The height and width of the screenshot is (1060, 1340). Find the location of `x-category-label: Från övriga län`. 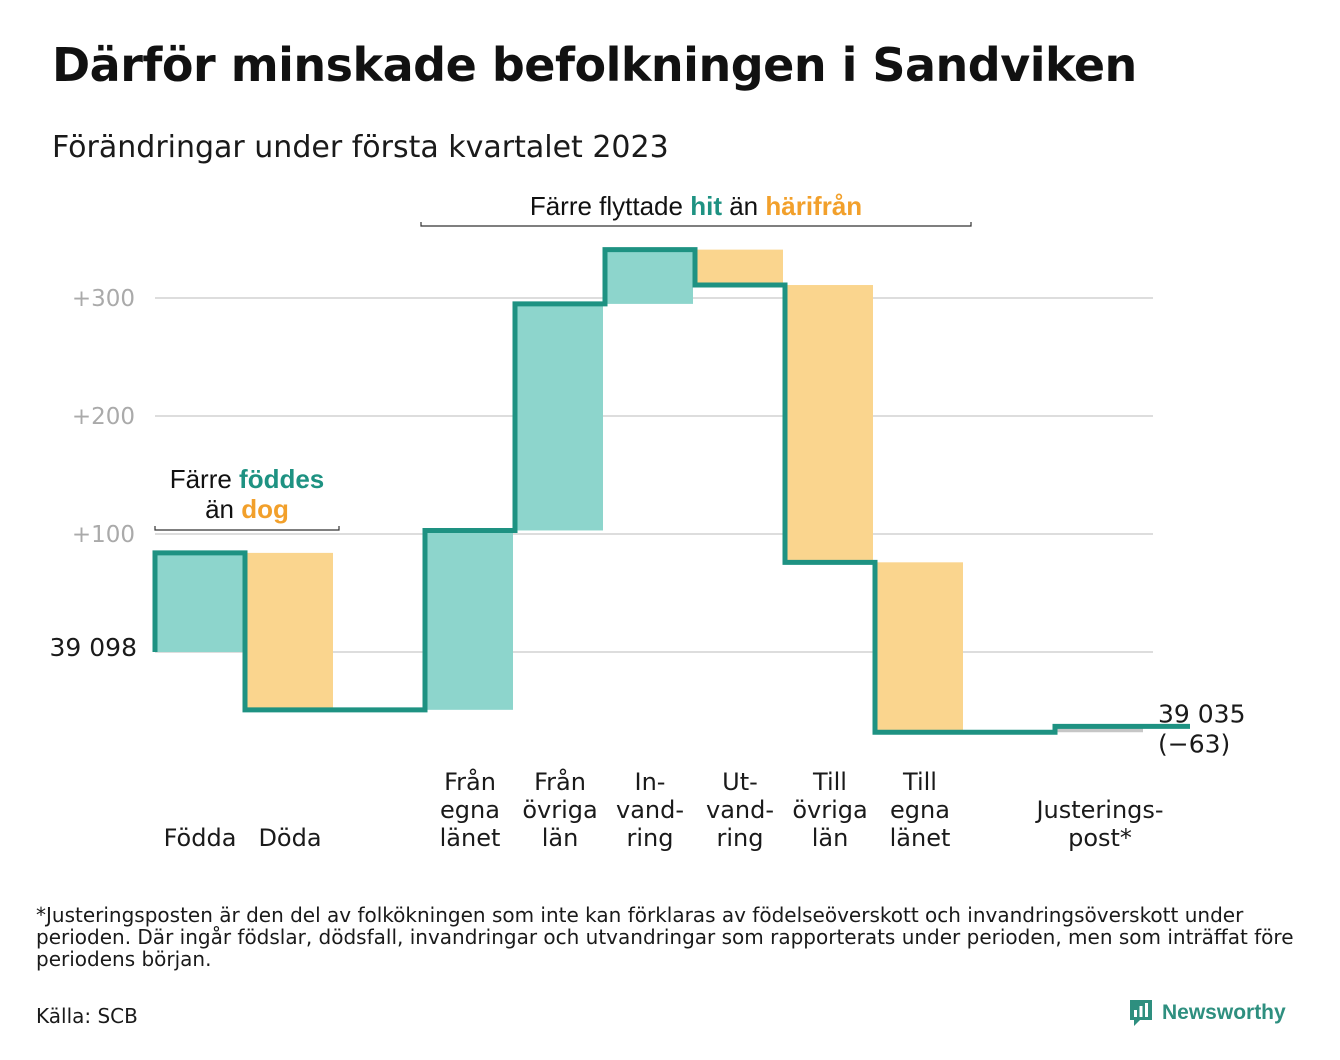

x-category-label: Från övriga län is located at coordinates (559, 809).